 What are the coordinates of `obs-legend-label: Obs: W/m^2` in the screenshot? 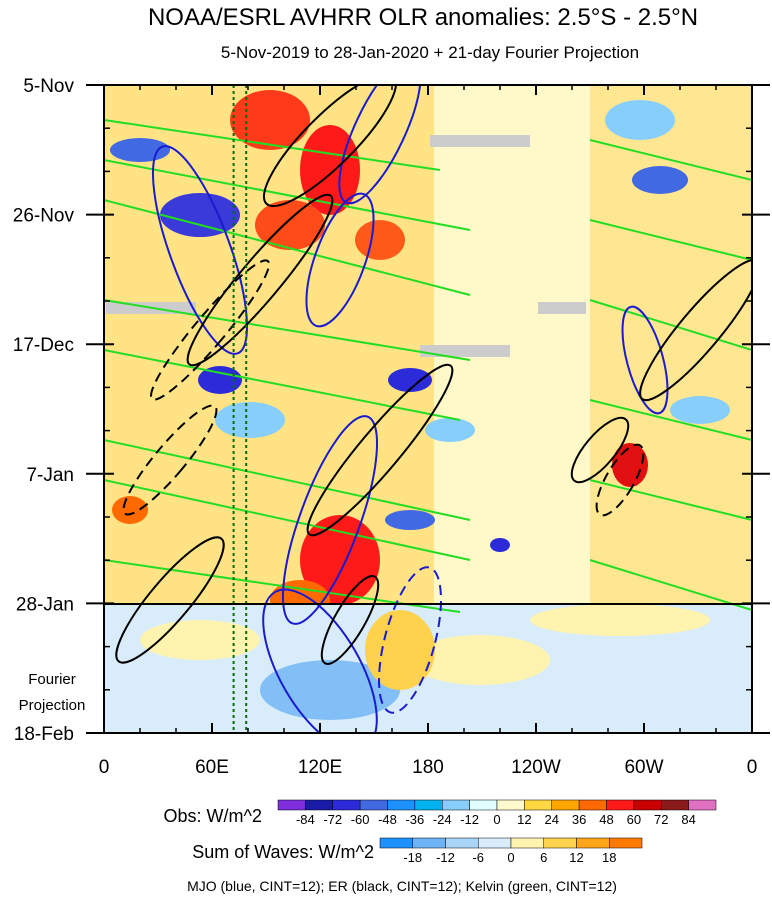 It's located at (213, 816).